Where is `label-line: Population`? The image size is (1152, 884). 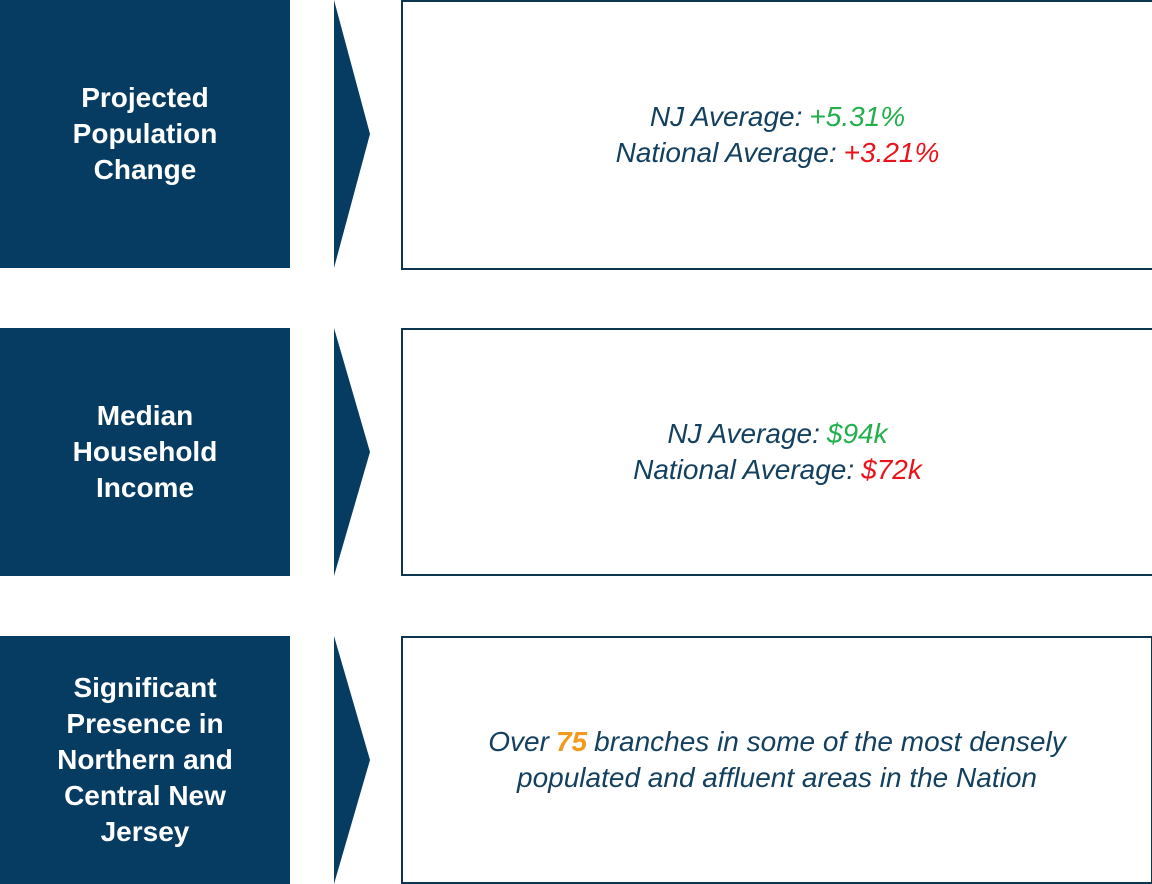
label-line: Population is located at coordinates (145, 133).